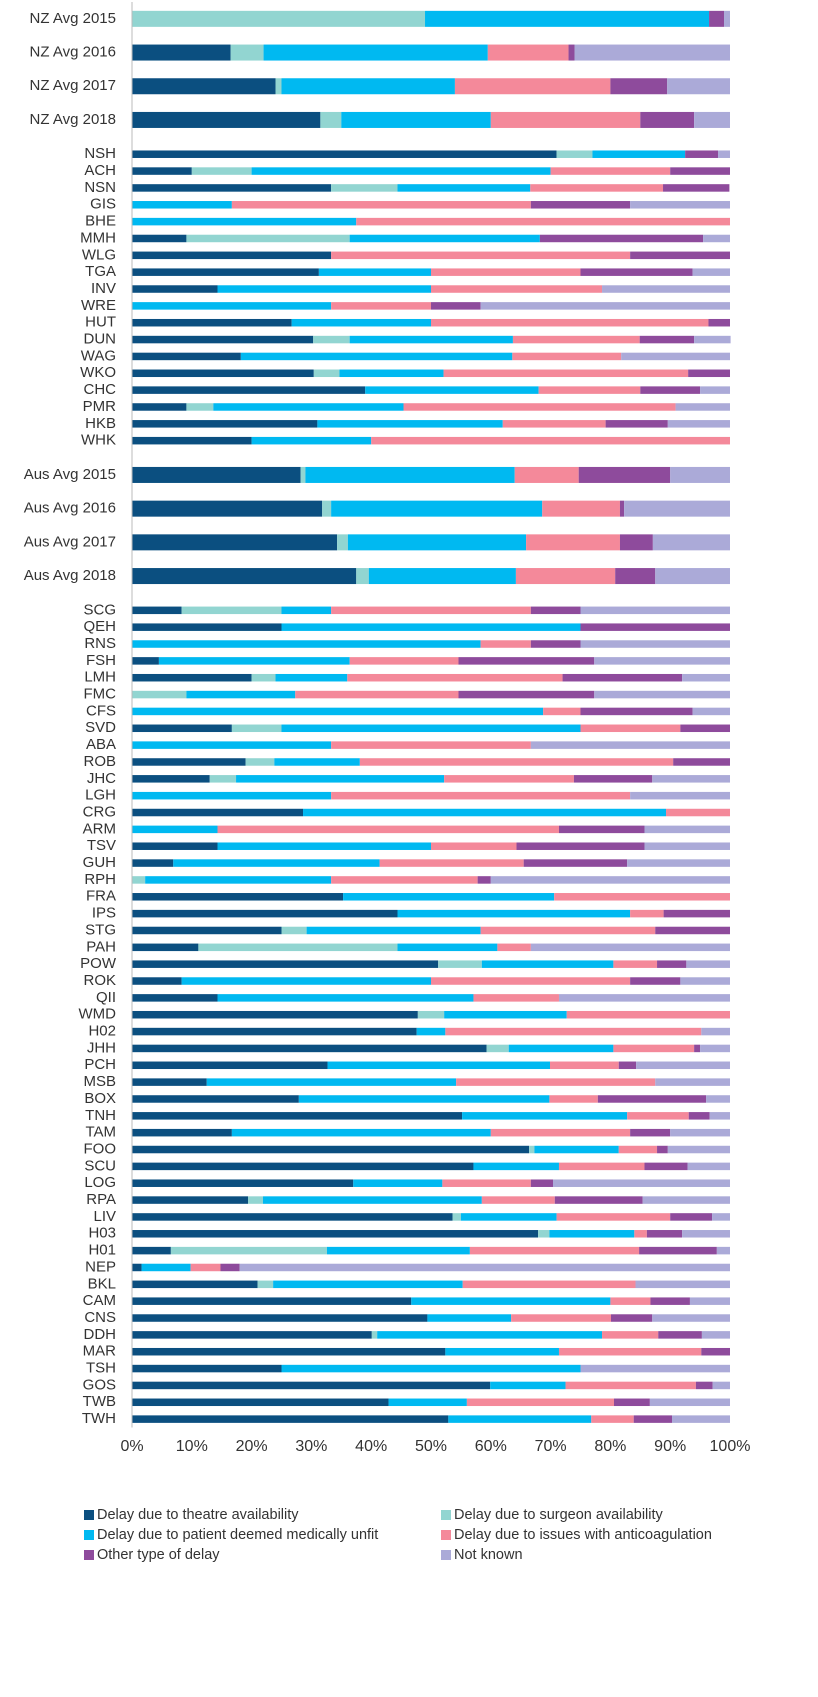  I want to click on category-label: GUH, so click(99, 862).